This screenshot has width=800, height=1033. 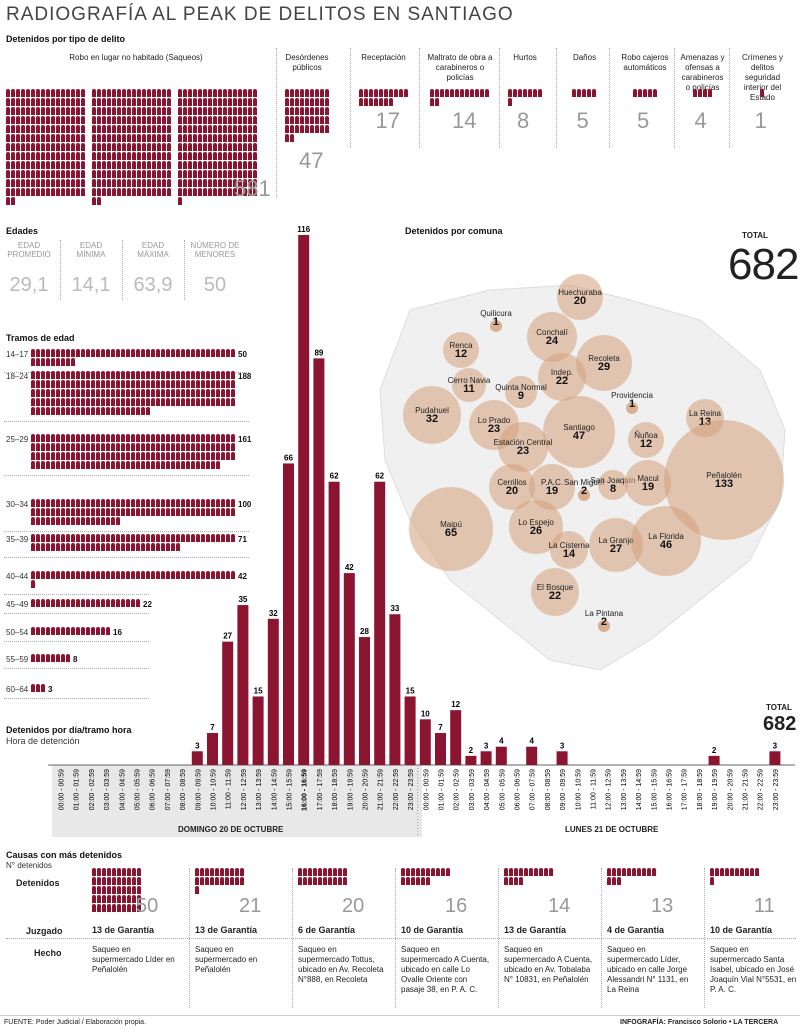 I want to click on comuna-label: Recoleta 29, so click(x=604, y=363).